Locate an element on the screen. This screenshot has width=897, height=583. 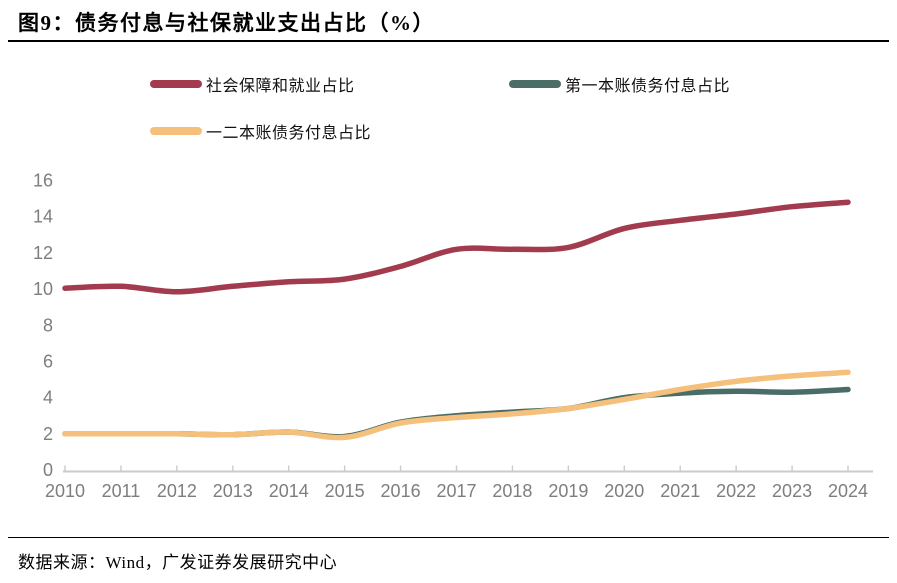
y-tick-label: 6 is located at coordinates (48, 361).